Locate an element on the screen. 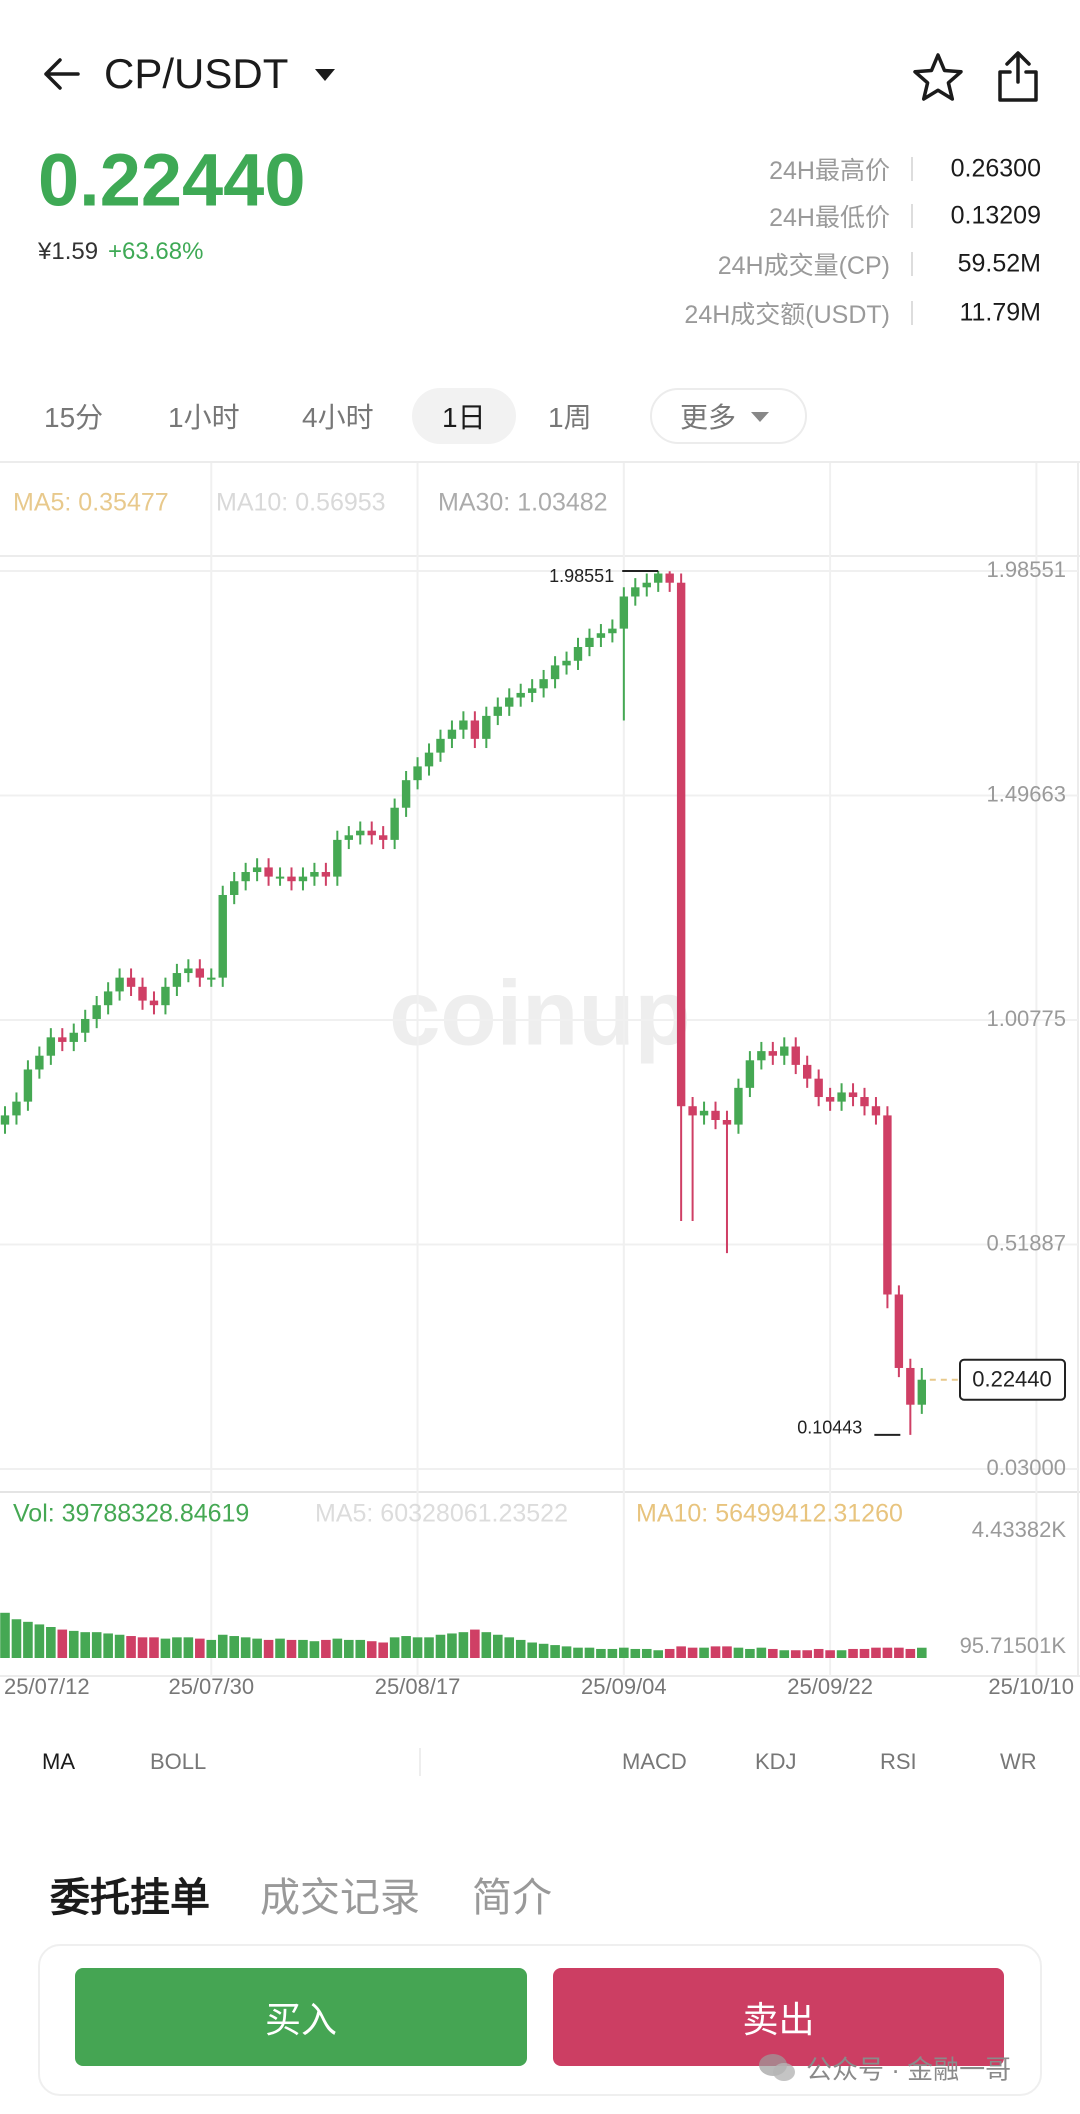 This screenshot has width=1080, height=2114. more-button is located at coordinates (728, 416).